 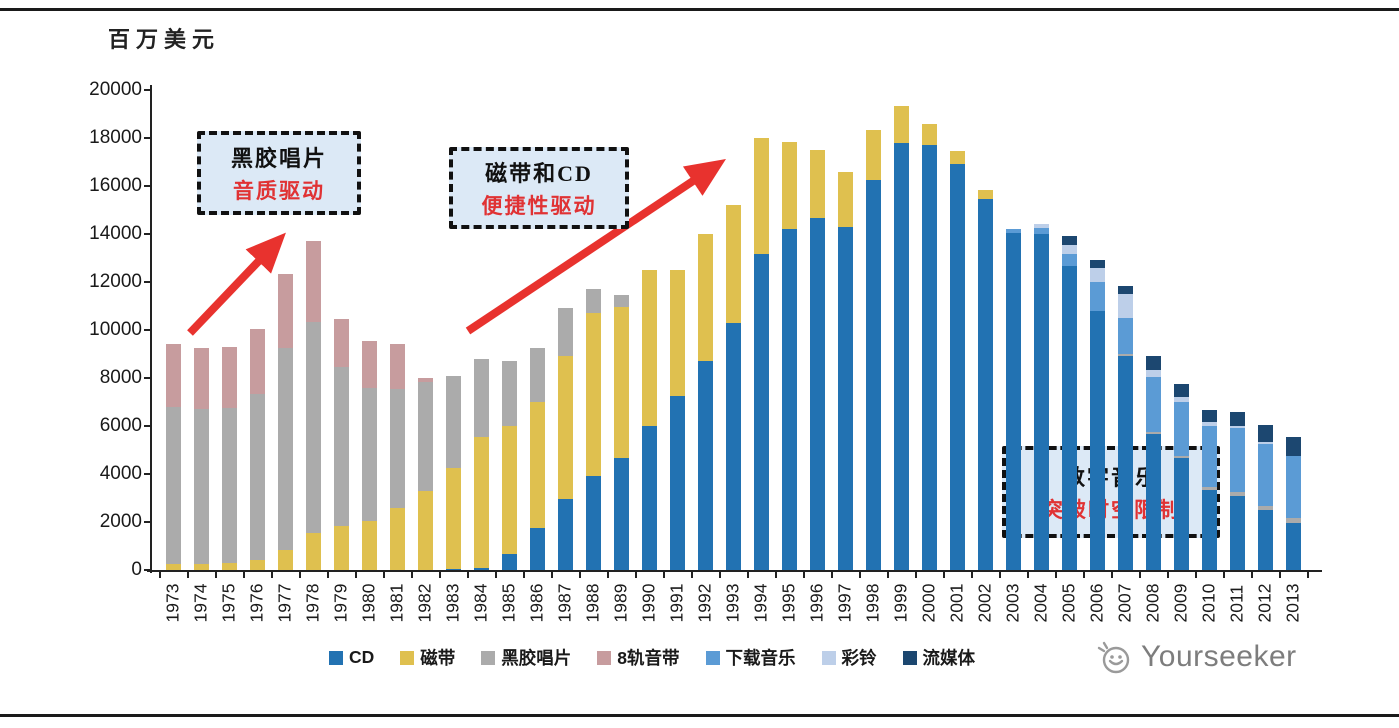 What do you see at coordinates (699, 715) in the screenshot?
I see `bottom-divider` at bounding box center [699, 715].